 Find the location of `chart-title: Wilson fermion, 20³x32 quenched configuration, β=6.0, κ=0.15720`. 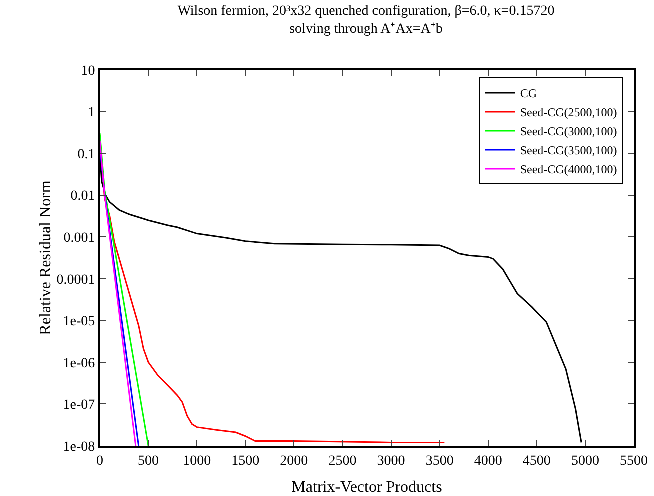

chart-title: Wilson fermion, 20³x32 quenched configuration, β=6.0, κ=0.15720 is located at coordinates (366, 11).